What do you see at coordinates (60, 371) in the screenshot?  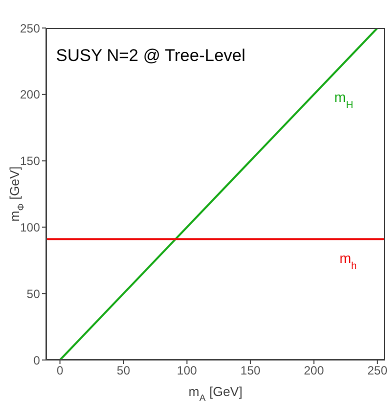 I see `x-tick-label: 0` at bounding box center [60, 371].